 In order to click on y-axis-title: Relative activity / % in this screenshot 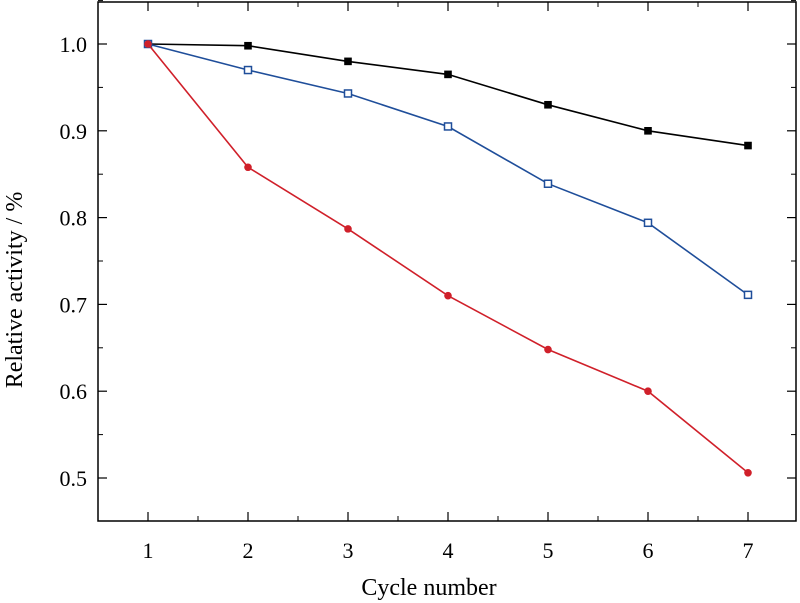, I will do `click(15, 290)`.